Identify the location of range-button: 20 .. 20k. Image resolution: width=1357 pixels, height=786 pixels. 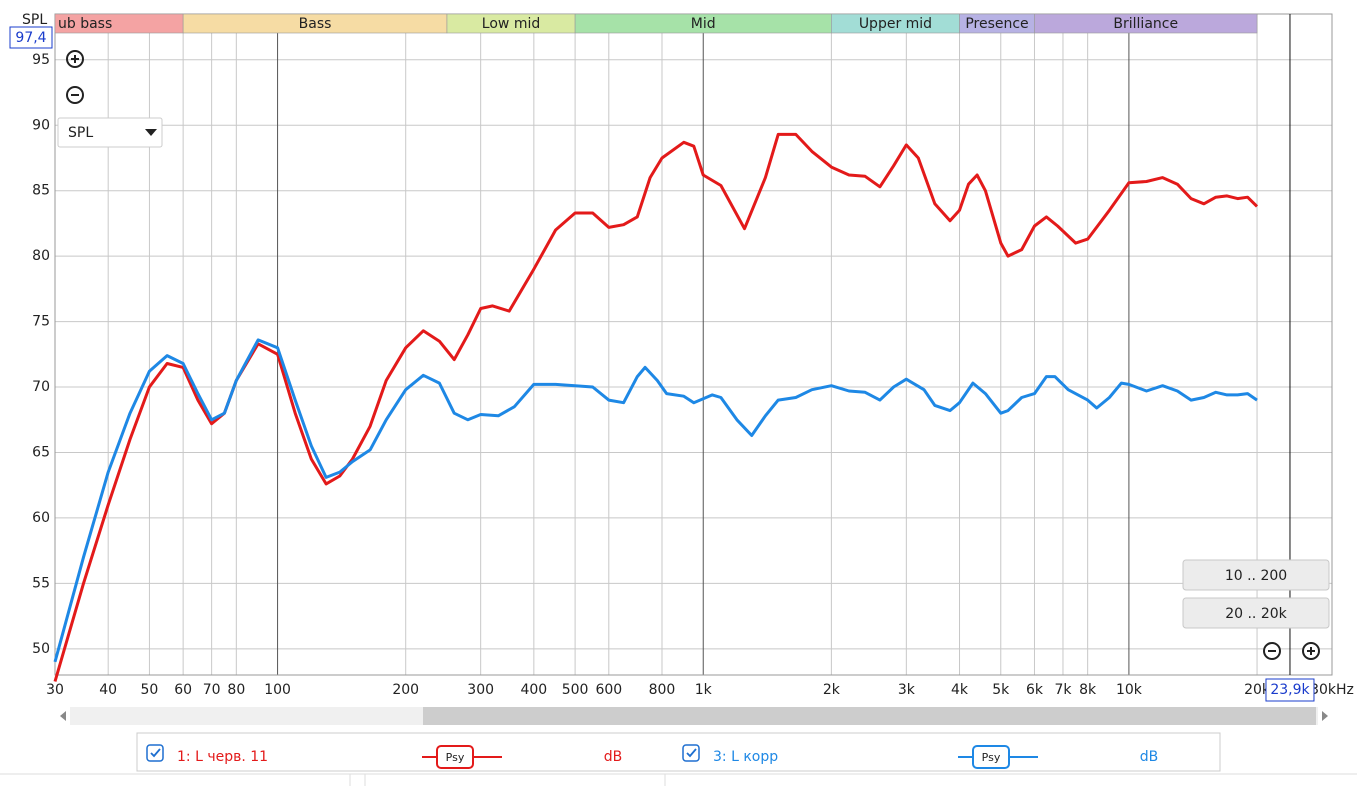
(1256, 613).